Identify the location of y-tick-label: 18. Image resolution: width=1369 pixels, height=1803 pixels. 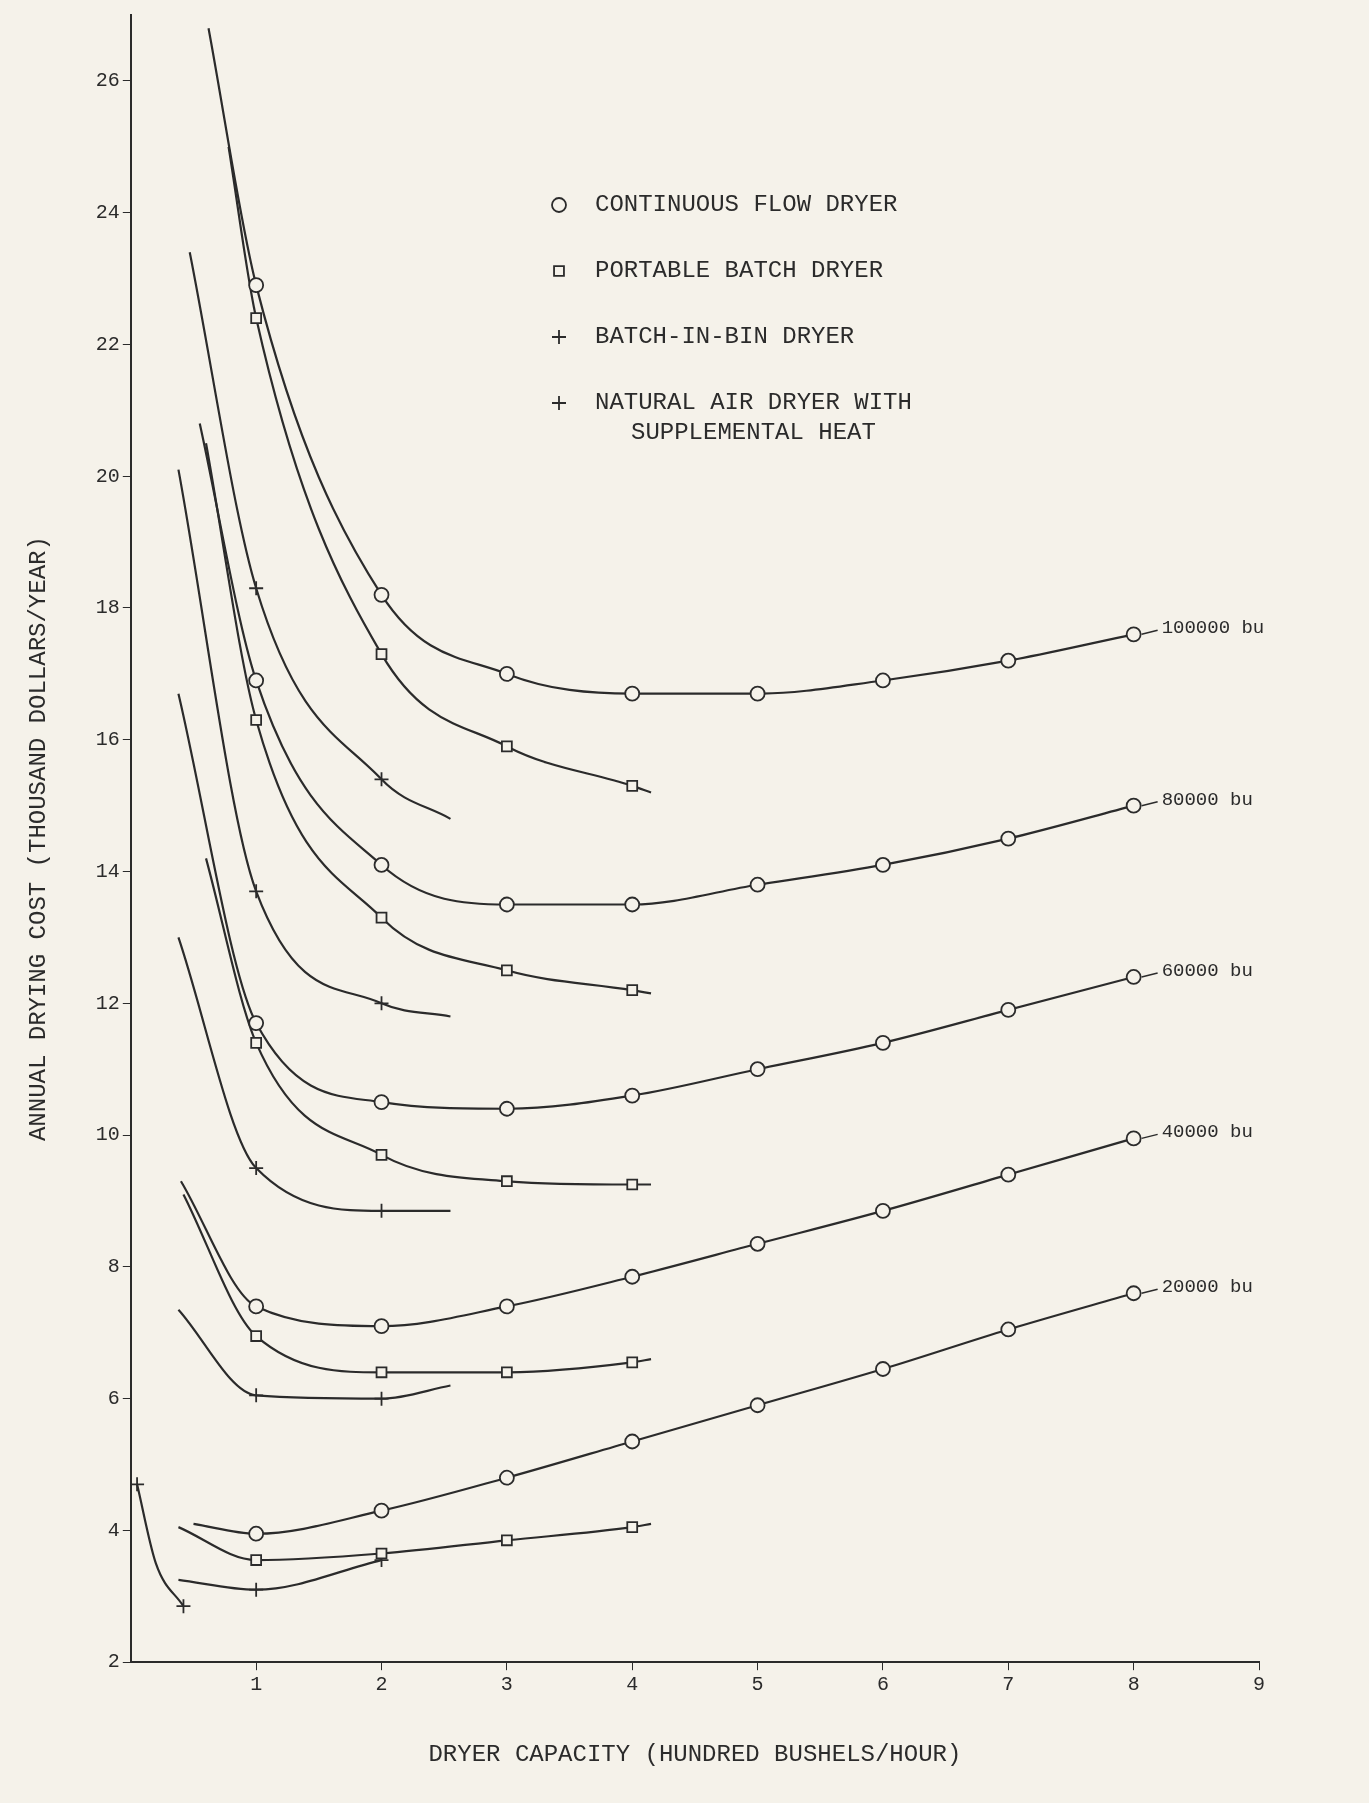
(107, 608).